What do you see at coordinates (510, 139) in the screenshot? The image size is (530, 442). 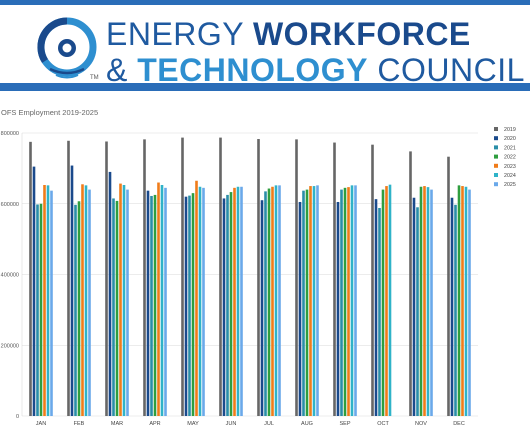 I see `legend-label: 2020` at bounding box center [510, 139].